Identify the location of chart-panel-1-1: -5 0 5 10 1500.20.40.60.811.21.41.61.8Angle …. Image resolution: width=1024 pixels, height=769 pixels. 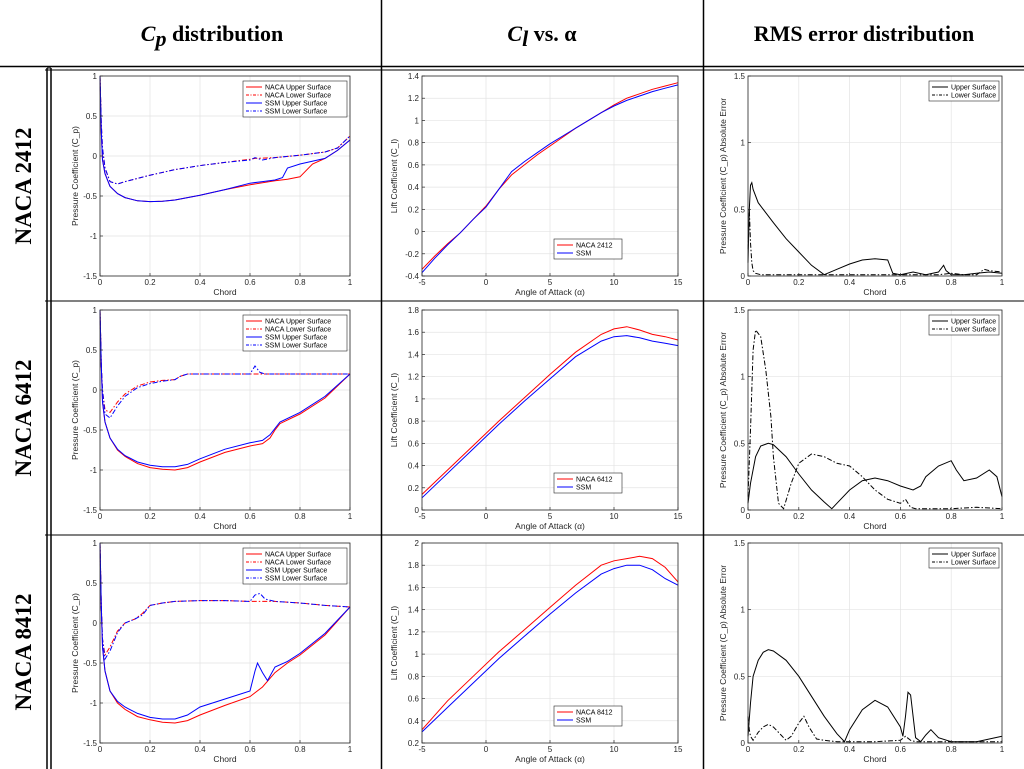
(536, 418).